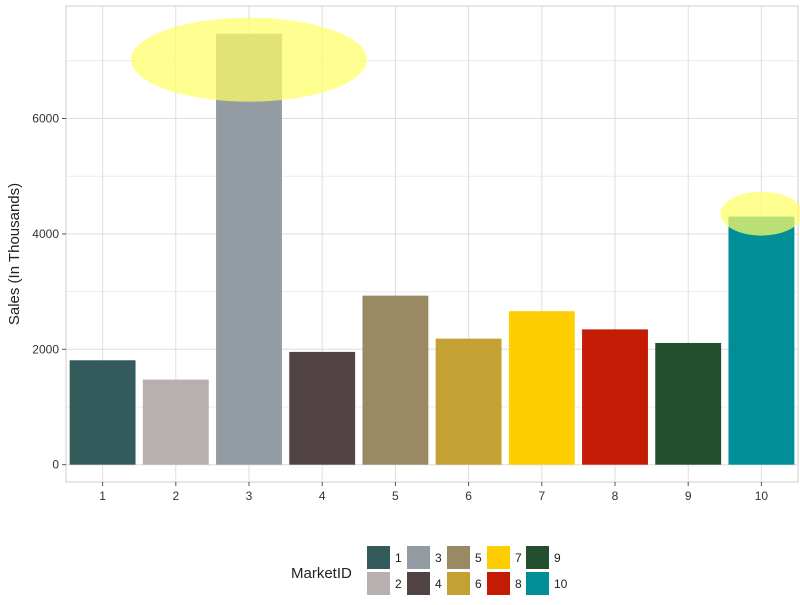  I want to click on x-tick-label: 6, so click(468, 496).